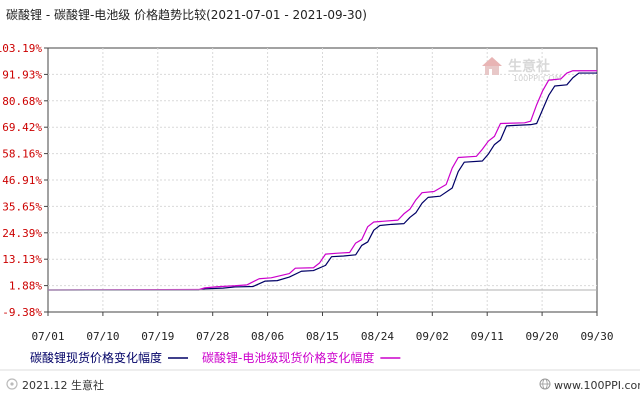  What do you see at coordinates (12, 384) in the screenshot?
I see `footer-logo-icon` at bounding box center [12, 384].